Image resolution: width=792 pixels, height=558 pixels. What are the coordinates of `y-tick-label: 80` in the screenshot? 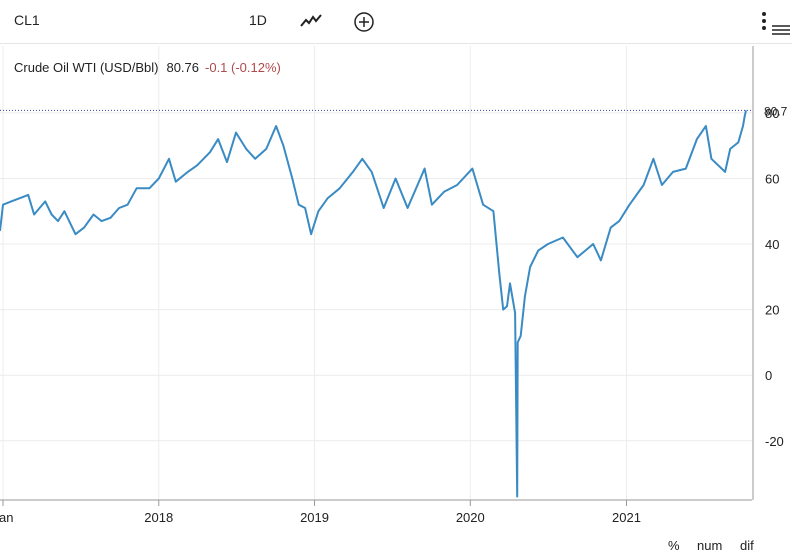 It's located at (772, 113).